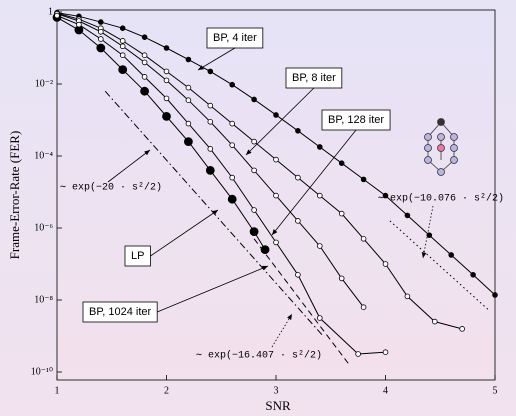 The image size is (516, 416). Describe the element at coordinates (57, 390) in the screenshot. I see `x-tick-label: 1` at that location.